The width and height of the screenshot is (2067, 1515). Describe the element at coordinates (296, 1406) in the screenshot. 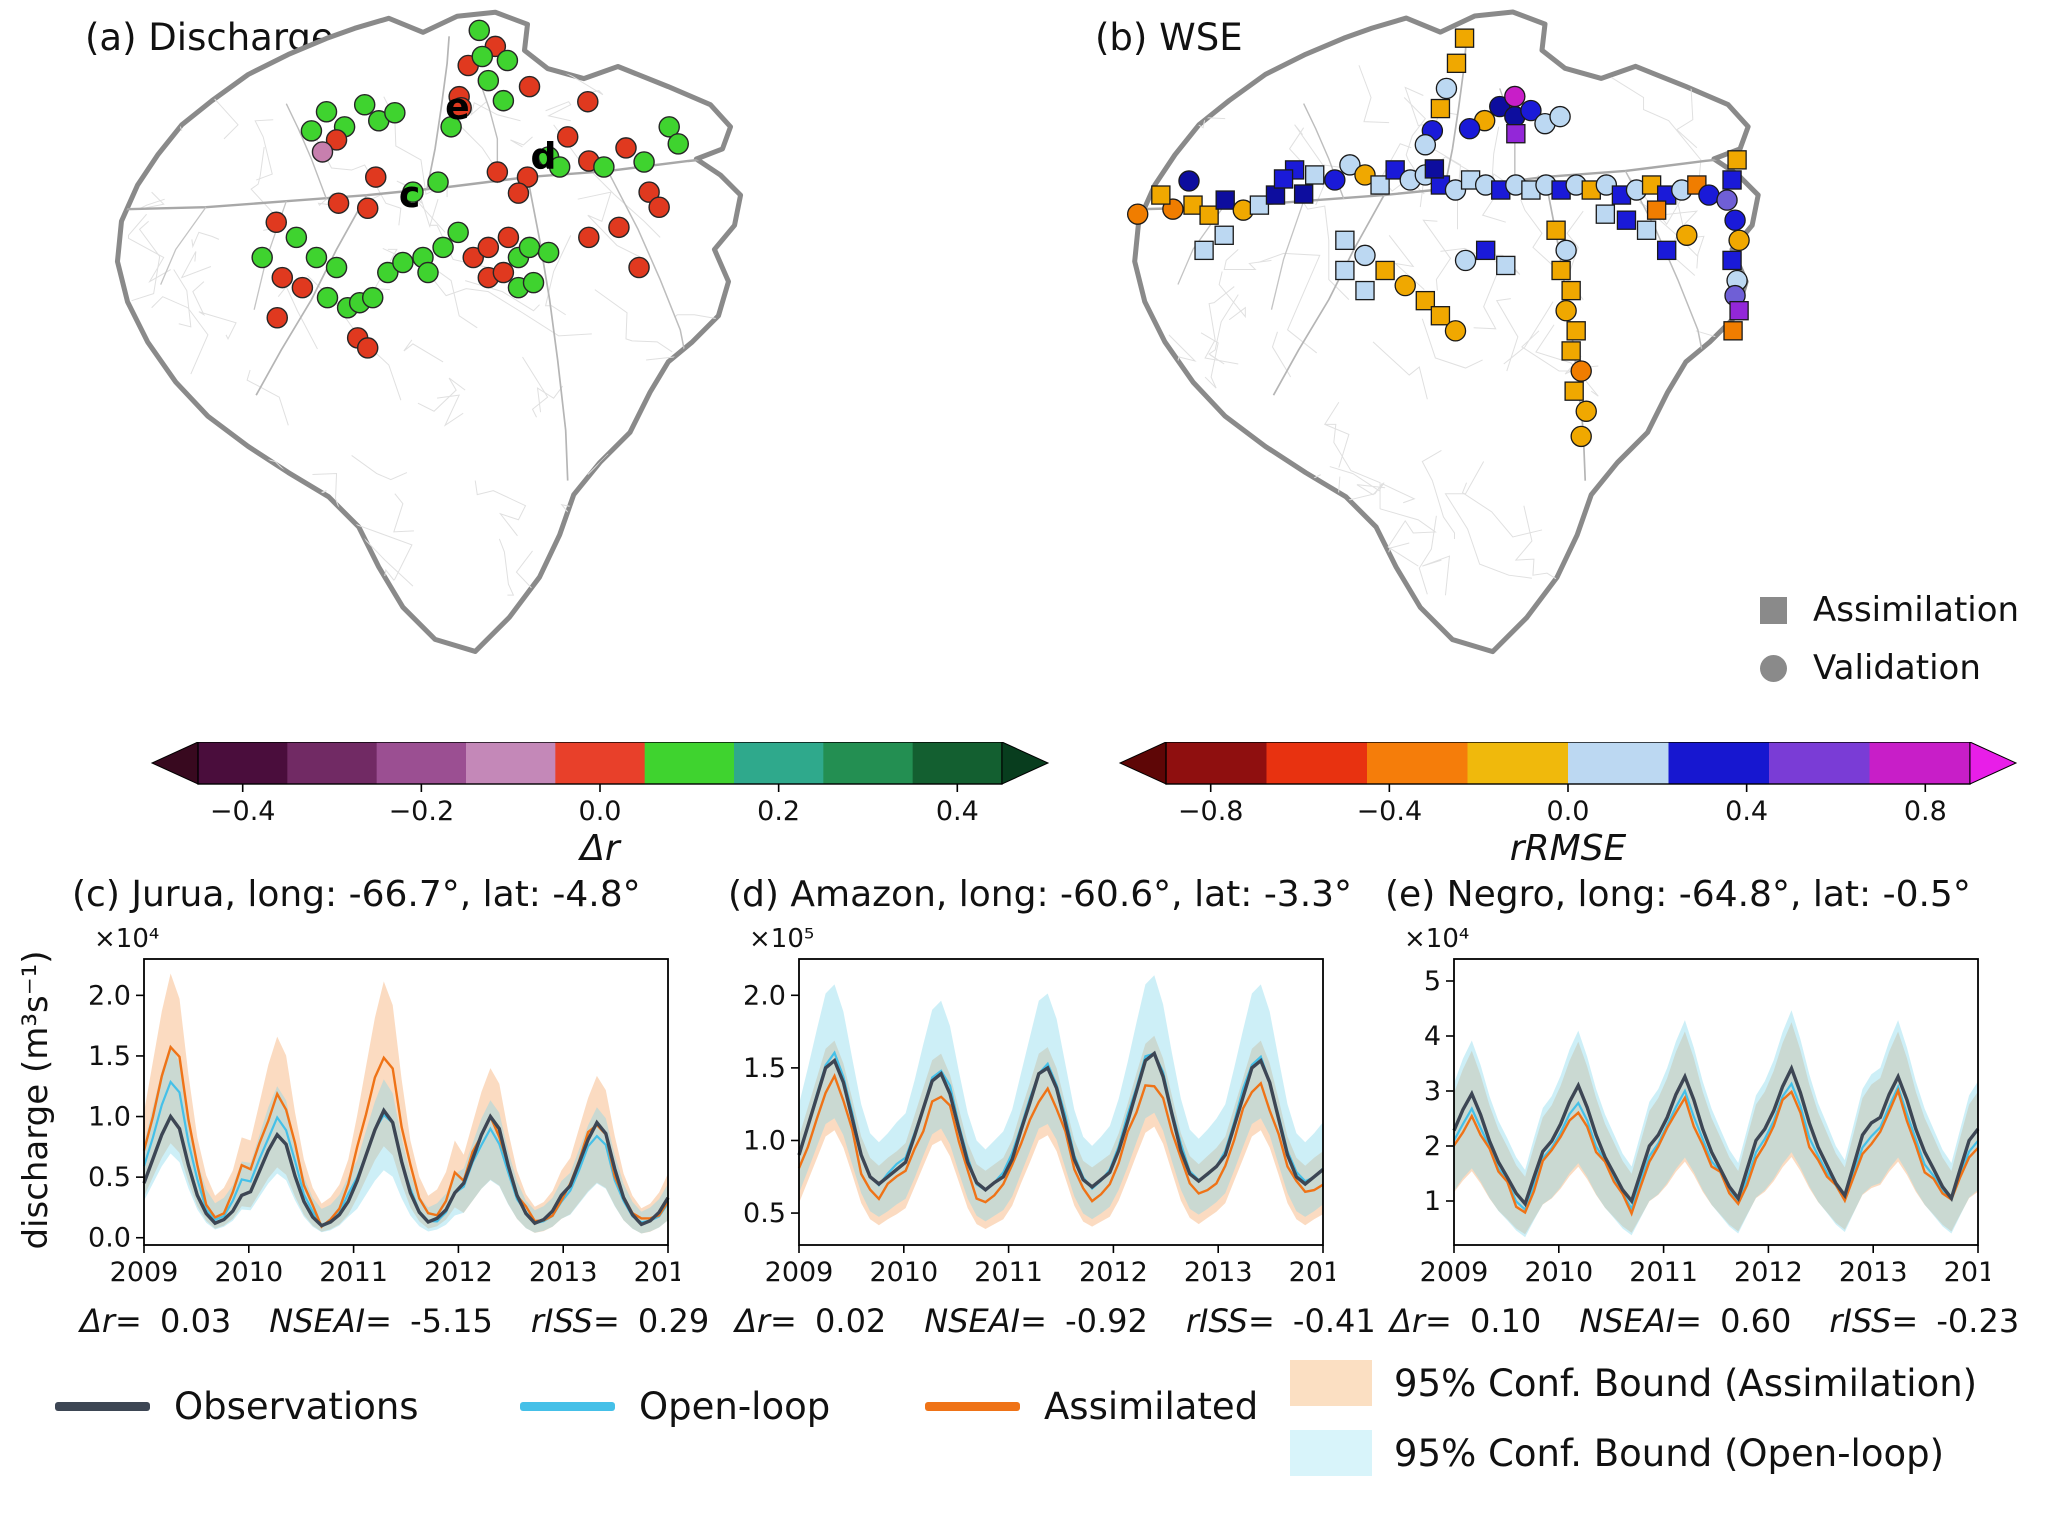

I see `legend-item-label: Observations` at that location.